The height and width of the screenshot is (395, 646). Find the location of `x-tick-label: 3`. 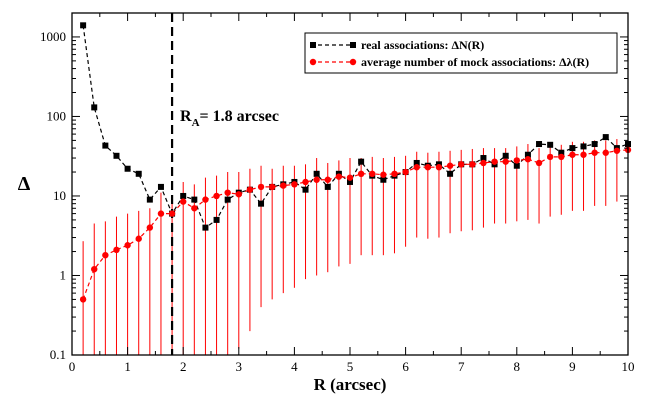

x-tick-label: 3 is located at coordinates (239, 366).